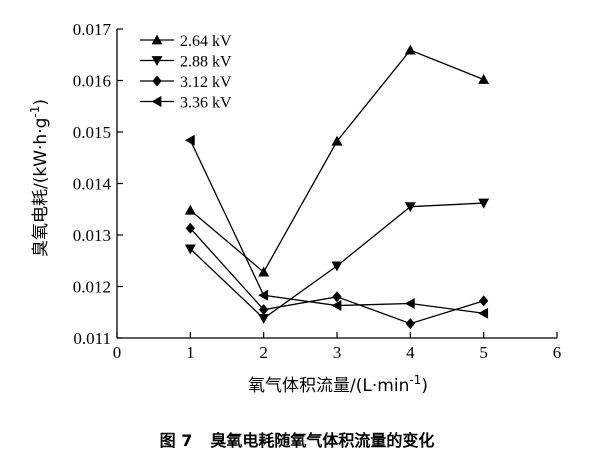 The width and height of the screenshot is (594, 463). I want to click on figure-caption: 图 7 臭氧电耗随氧气体积流量的变化, so click(297, 440).